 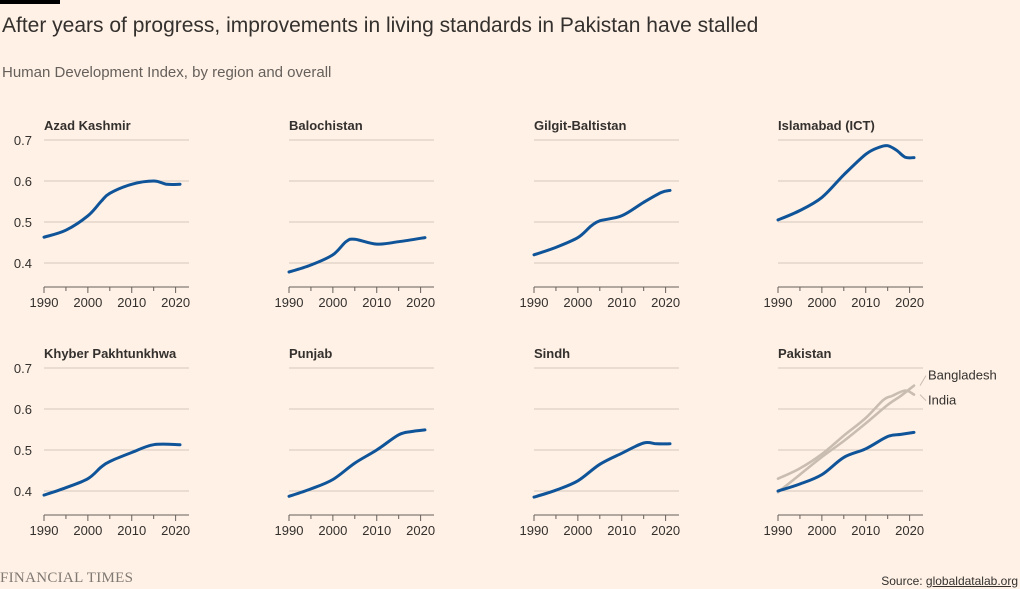 I want to click on series-line-india, so click(x=846, y=434).